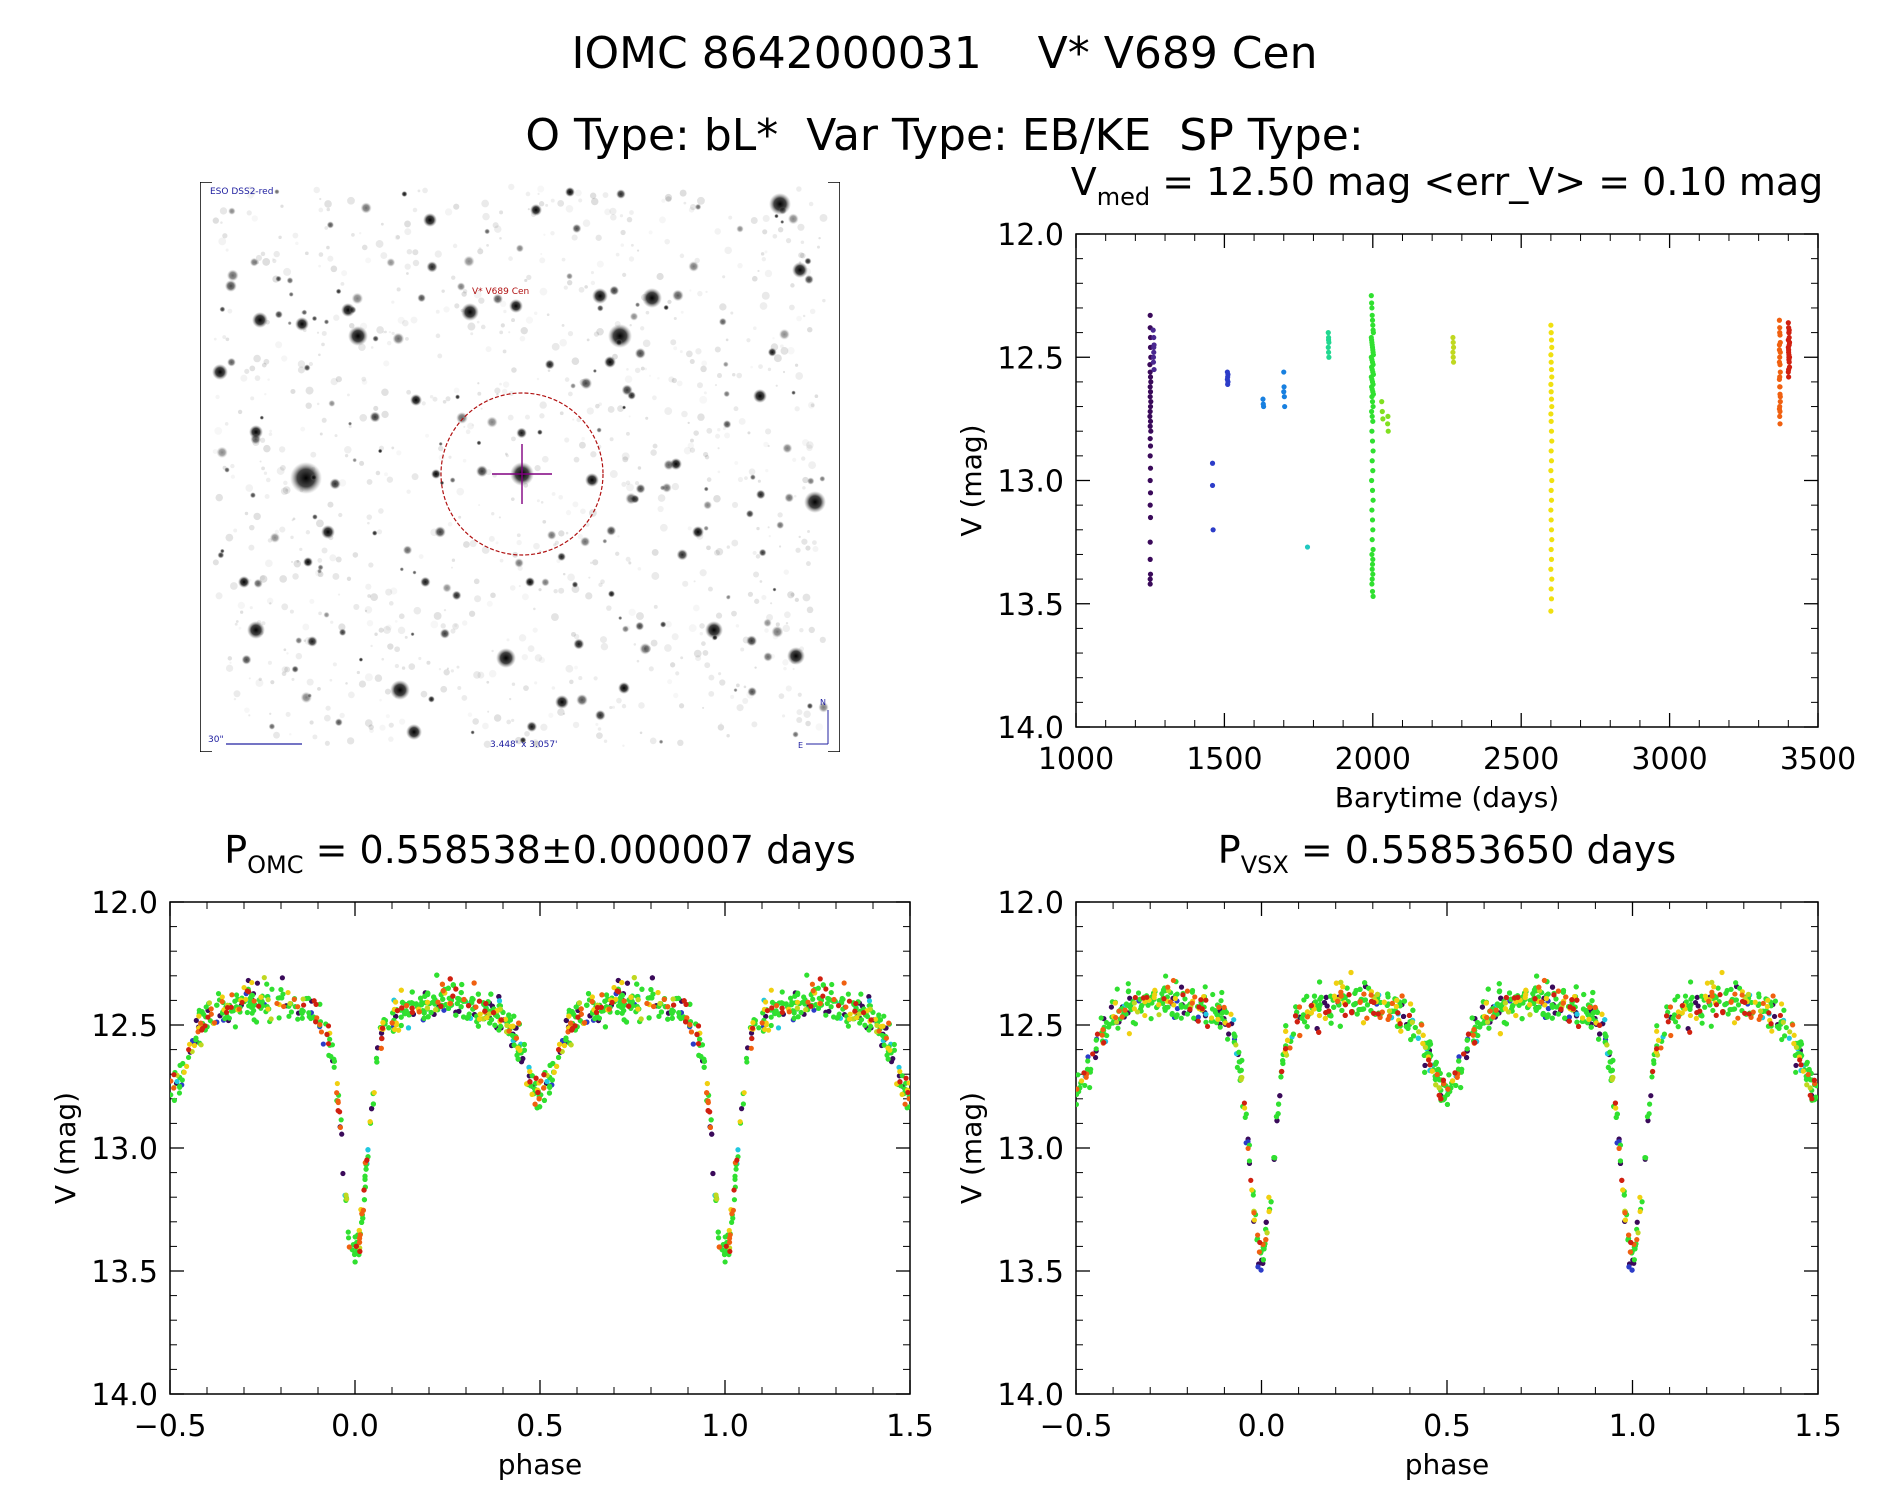 The width and height of the screenshot is (1889, 1494). What do you see at coordinates (580, 850) in the screenshot?
I see `phase_omc-title-rest: = 0.558538±0.000007 days` at bounding box center [580, 850].